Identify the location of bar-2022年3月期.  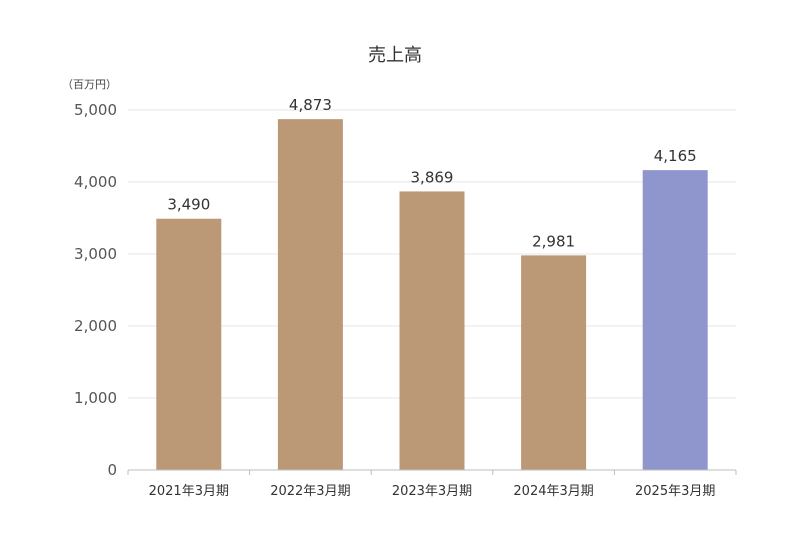
(310, 295).